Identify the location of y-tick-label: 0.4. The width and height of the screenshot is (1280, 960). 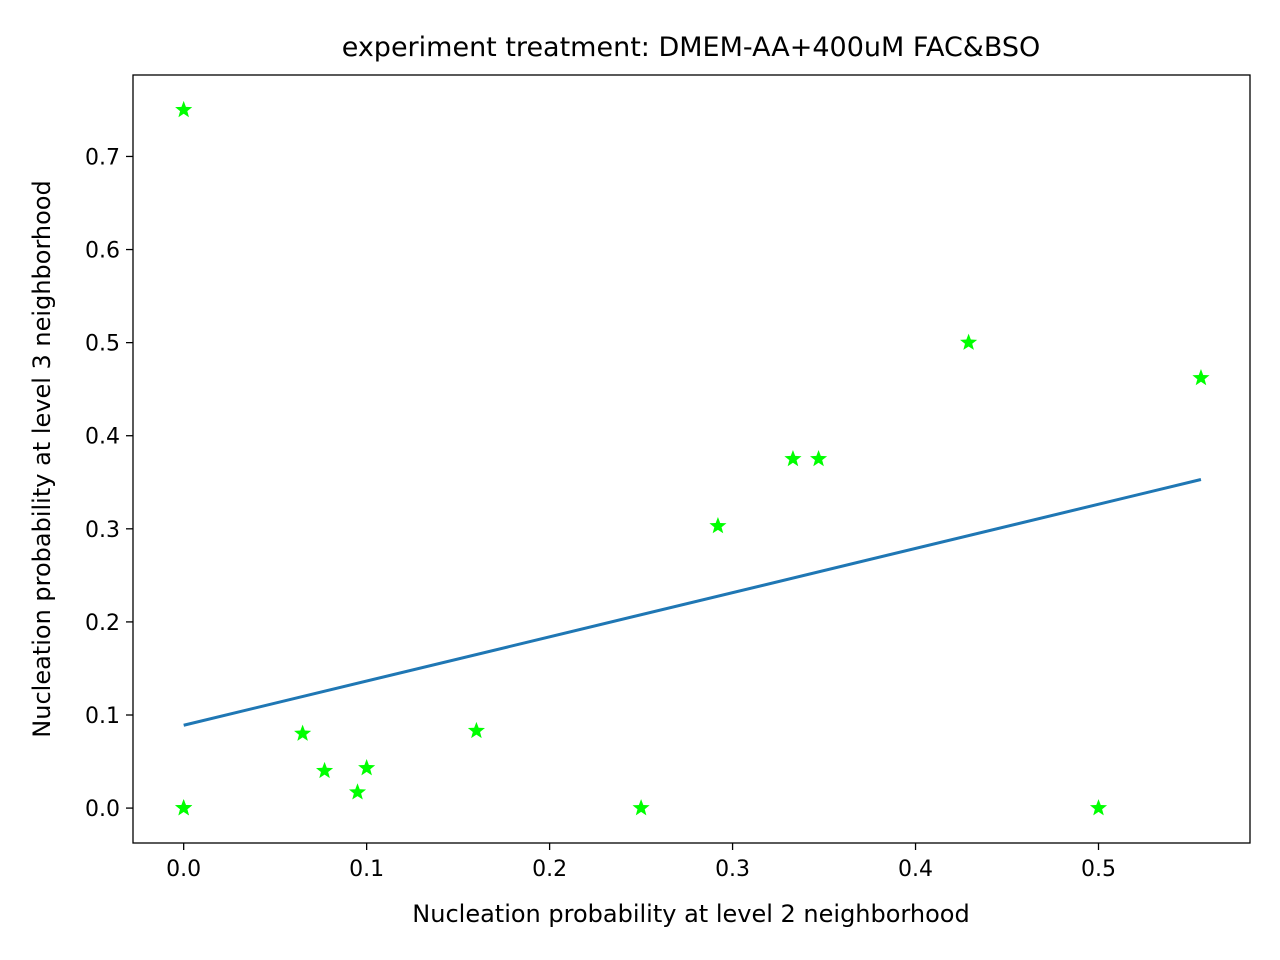
(102, 437).